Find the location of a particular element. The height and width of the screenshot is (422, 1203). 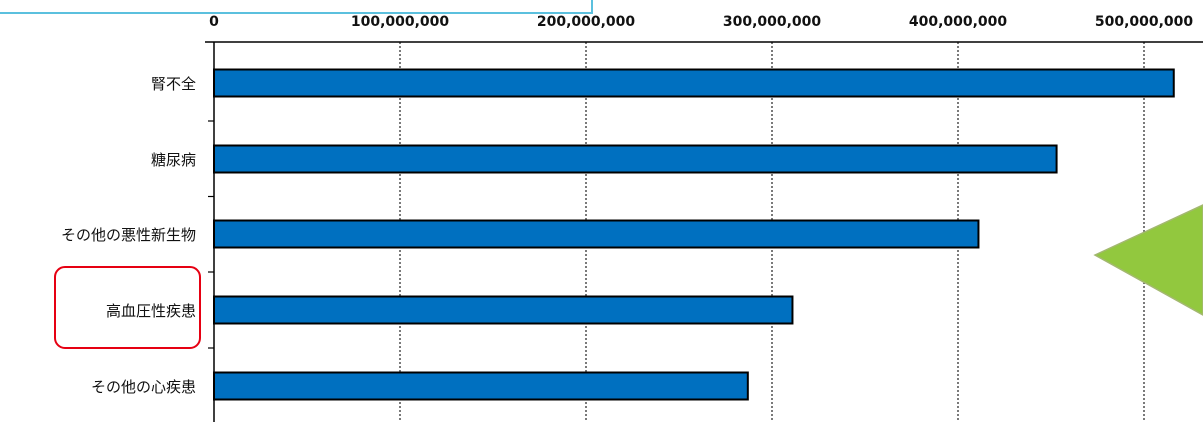

category-label-1: 糖尿病 is located at coordinates (173, 160).